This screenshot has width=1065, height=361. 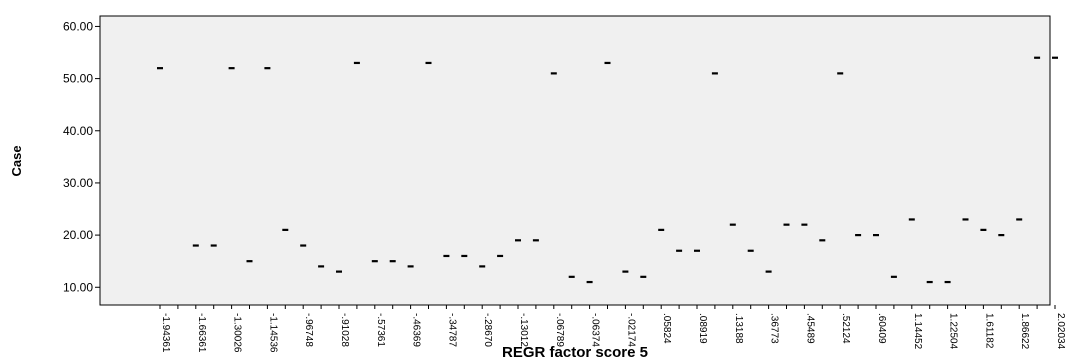 What do you see at coordinates (487, 330) in the screenshot?
I see `x-tick-label: -.28670` at bounding box center [487, 330].